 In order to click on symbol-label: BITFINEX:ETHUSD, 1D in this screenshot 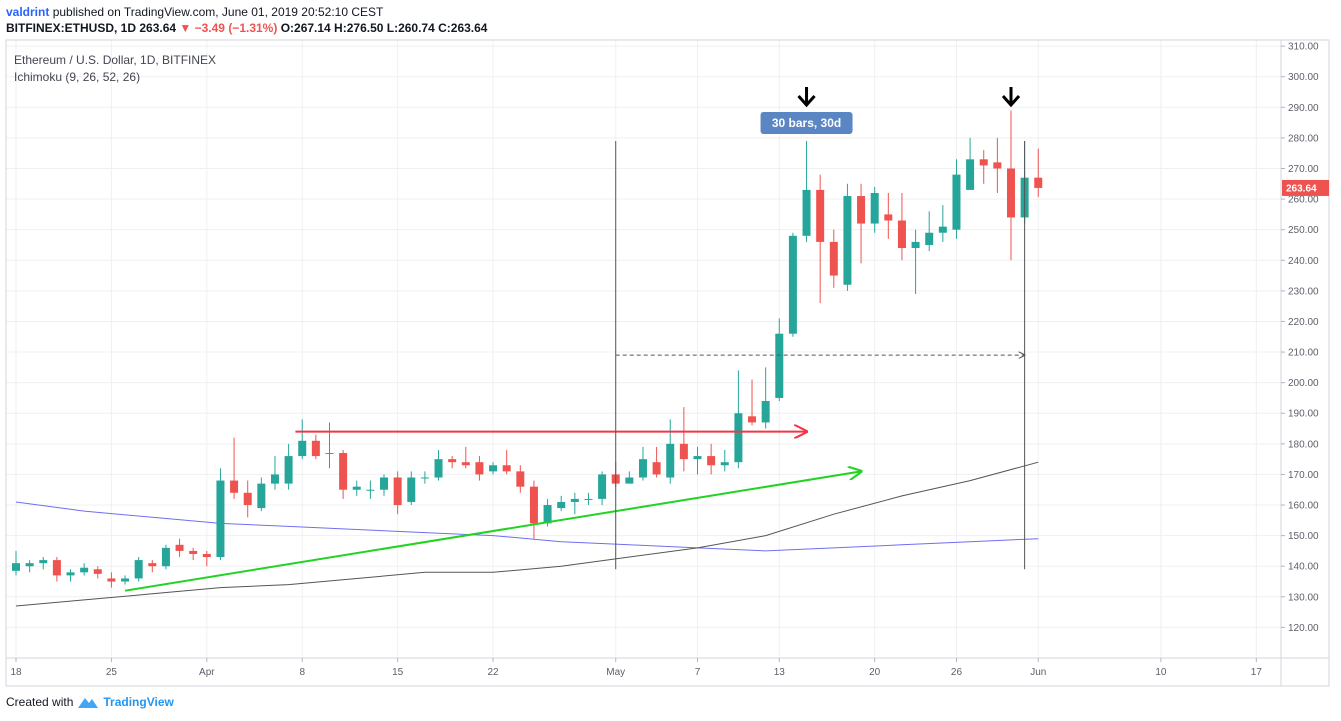, I will do `click(71, 28)`.